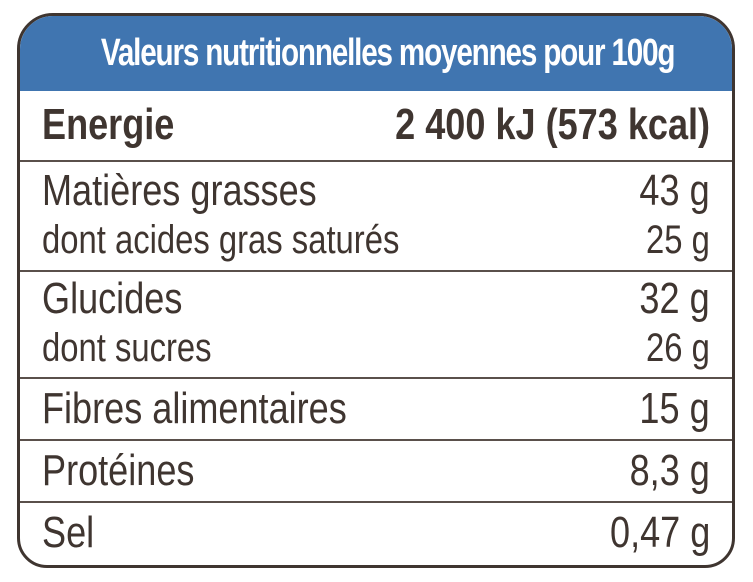 The image size is (753, 582). Describe the element at coordinates (552, 124) in the screenshot. I see `row-value: 2 400 kJ (573 kcal)` at that location.